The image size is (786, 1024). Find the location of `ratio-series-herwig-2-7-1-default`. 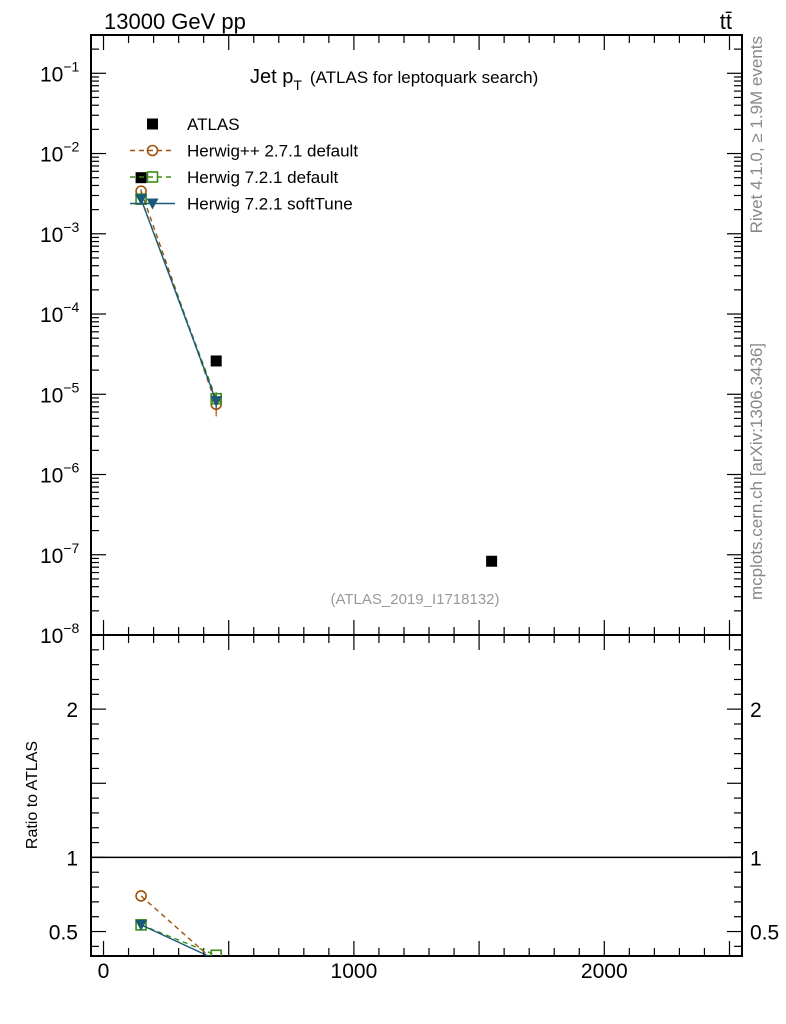

ratio-series-herwig-2-7-1-default is located at coordinates (172, 923).